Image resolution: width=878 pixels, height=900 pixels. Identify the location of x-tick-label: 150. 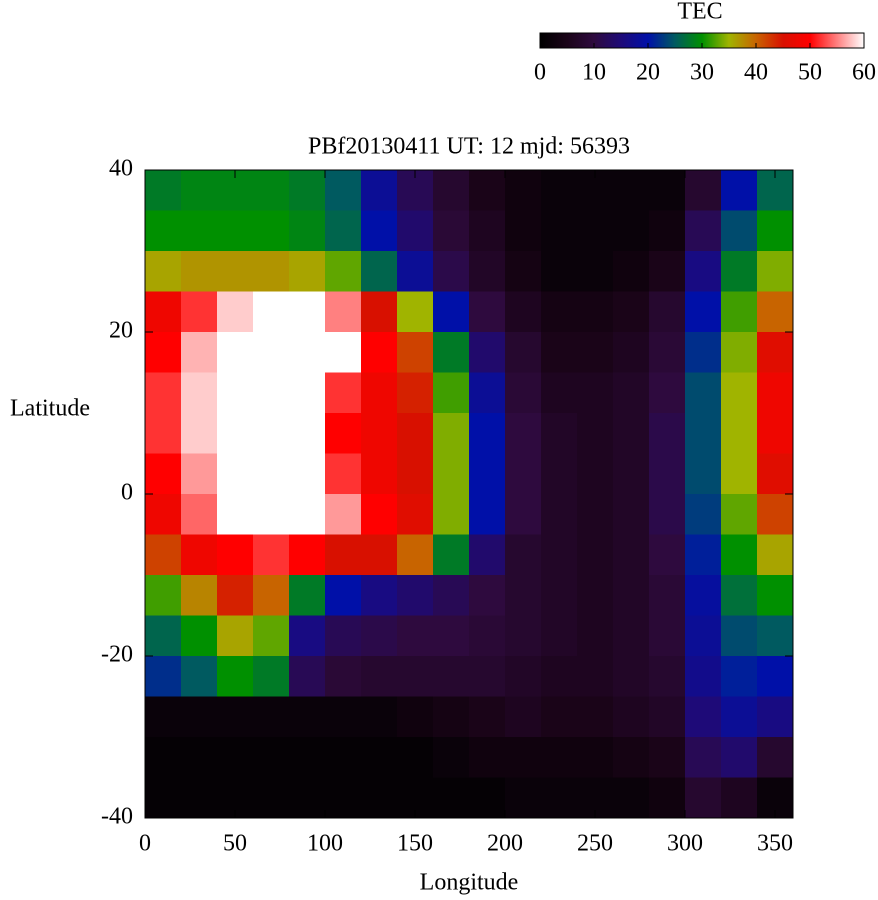
(415, 844).